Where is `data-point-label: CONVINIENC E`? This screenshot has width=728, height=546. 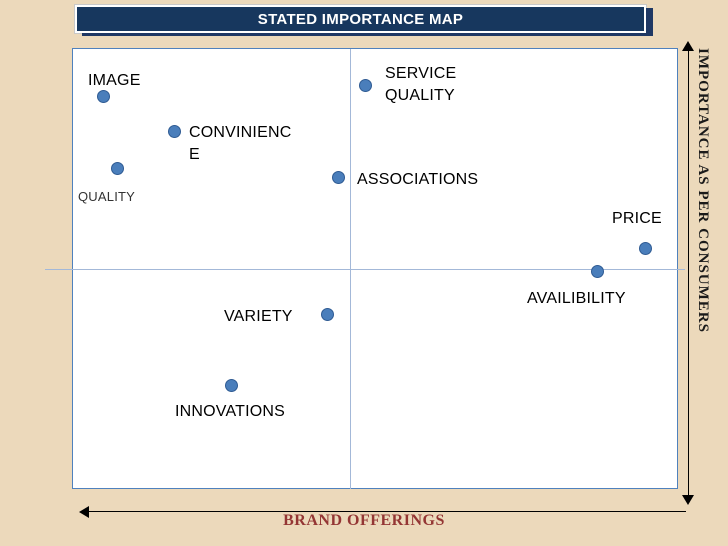 data-point-label: CONVINIENC E is located at coordinates (240, 143).